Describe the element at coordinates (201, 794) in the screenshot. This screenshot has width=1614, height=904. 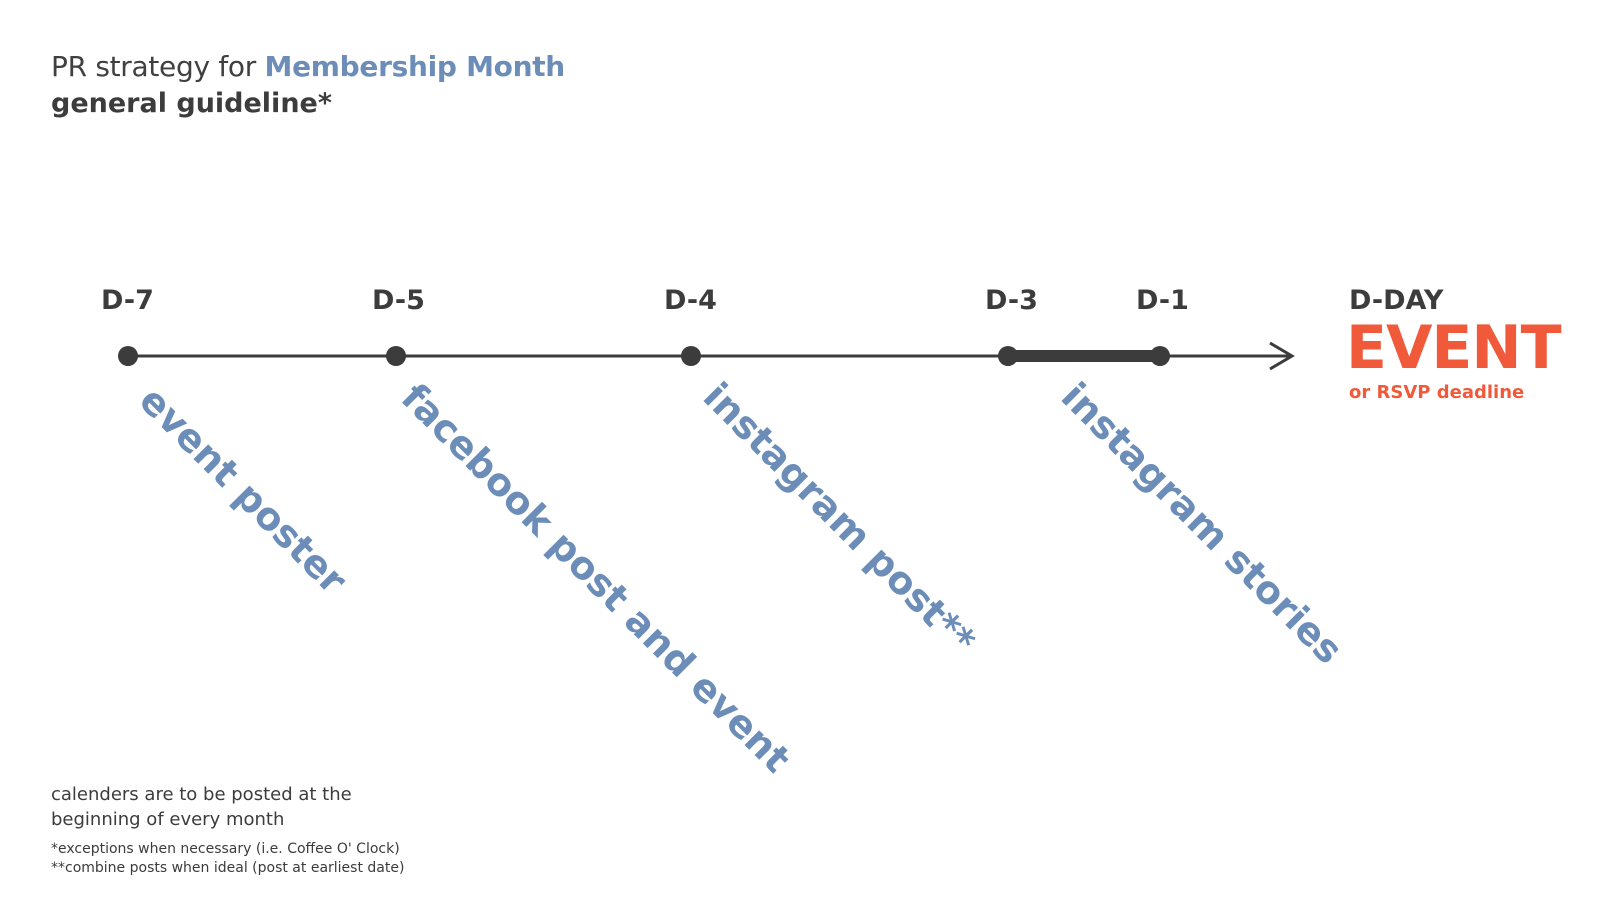
I see `calendar-note-line1: calenders are to be posted at the` at that location.